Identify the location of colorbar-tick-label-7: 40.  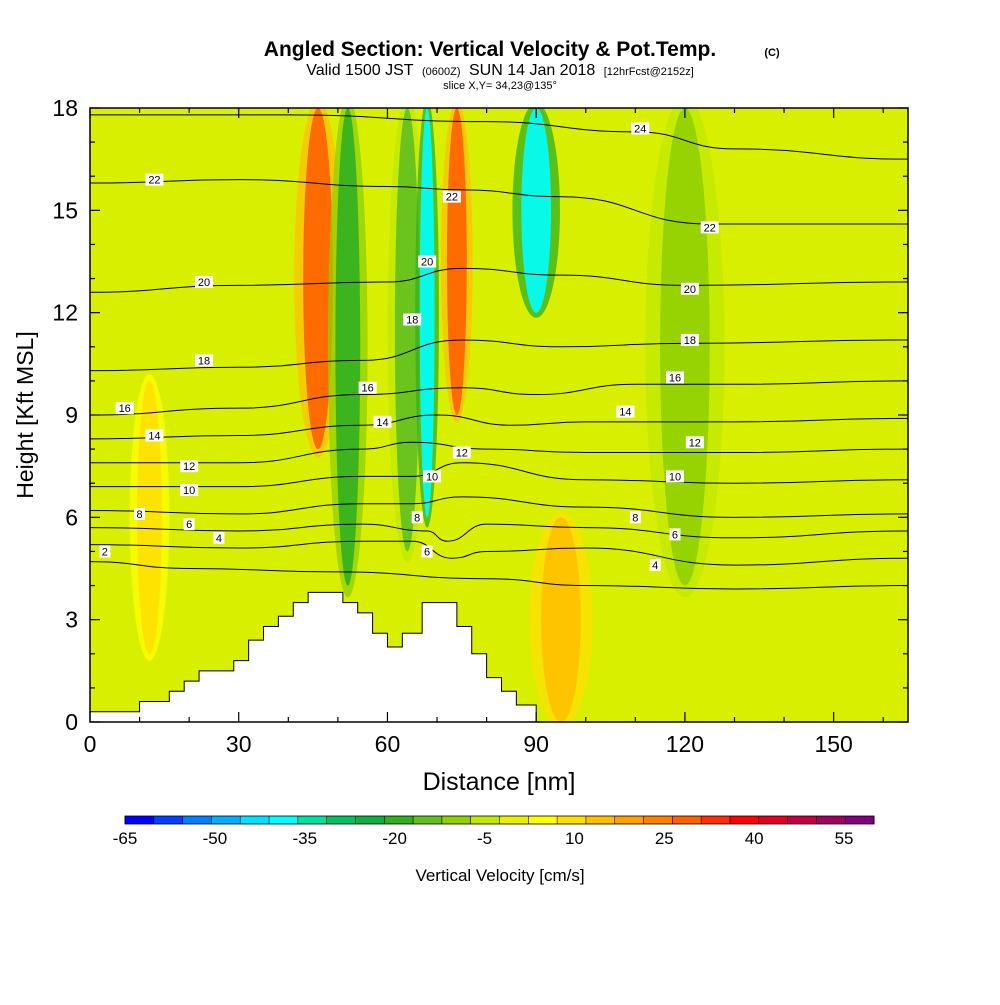
(754, 838).